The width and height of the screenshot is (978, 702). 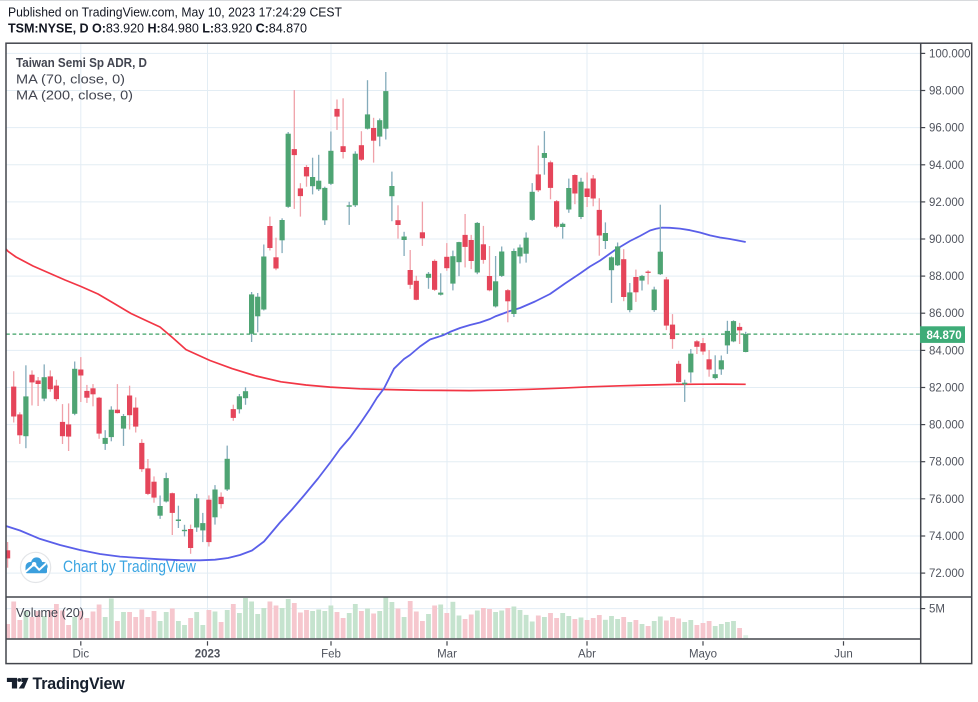 I want to click on svg-text: 82.000, so click(x=946, y=389).